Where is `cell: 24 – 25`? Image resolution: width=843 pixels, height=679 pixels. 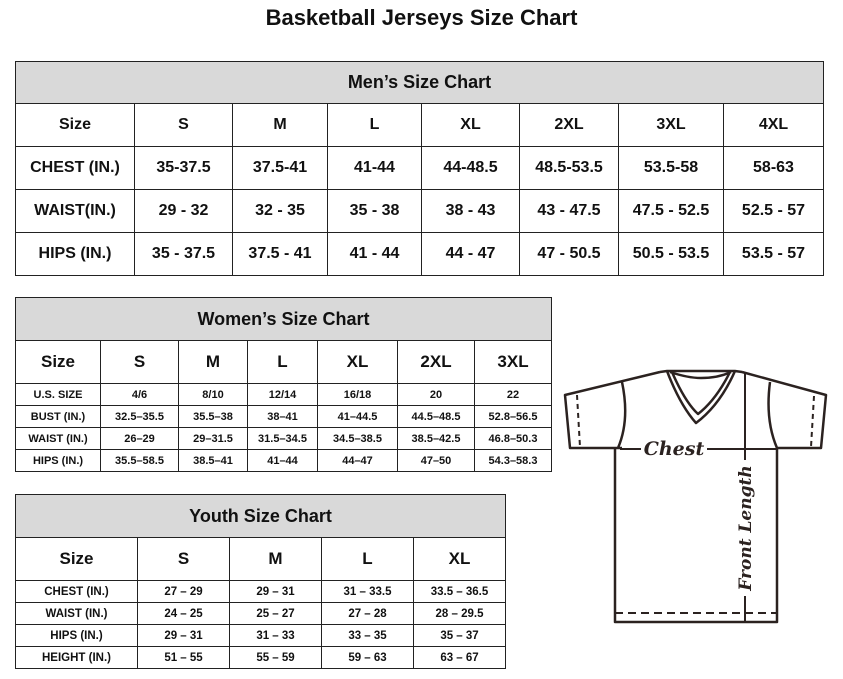
cell: 24 – 25 is located at coordinates (183, 613).